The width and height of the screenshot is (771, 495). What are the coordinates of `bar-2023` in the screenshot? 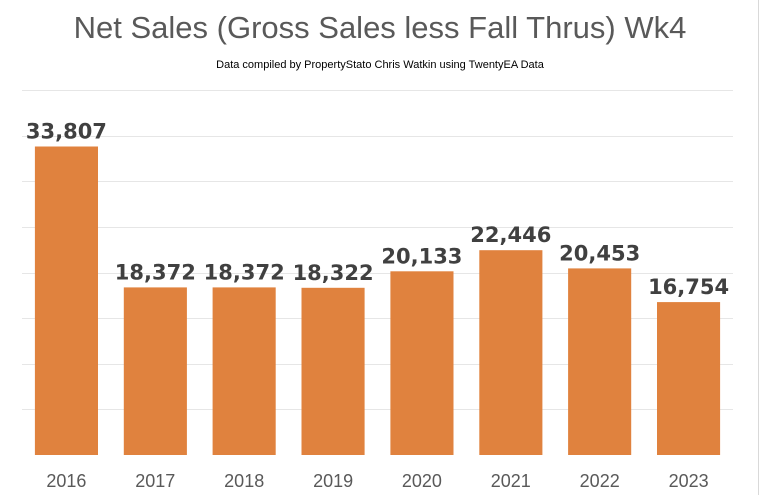 It's located at (689, 378).